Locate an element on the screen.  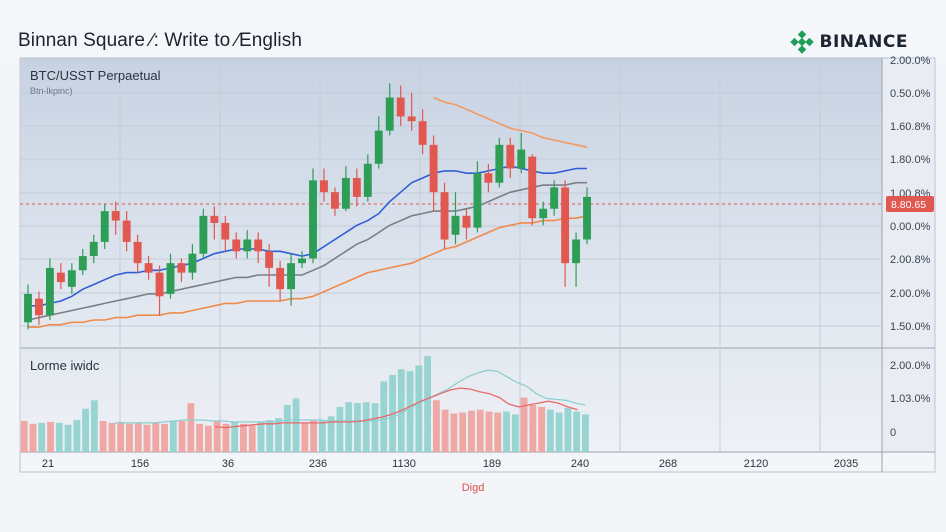
y-tick-label: 0.50.0% is located at coordinates (910, 94).